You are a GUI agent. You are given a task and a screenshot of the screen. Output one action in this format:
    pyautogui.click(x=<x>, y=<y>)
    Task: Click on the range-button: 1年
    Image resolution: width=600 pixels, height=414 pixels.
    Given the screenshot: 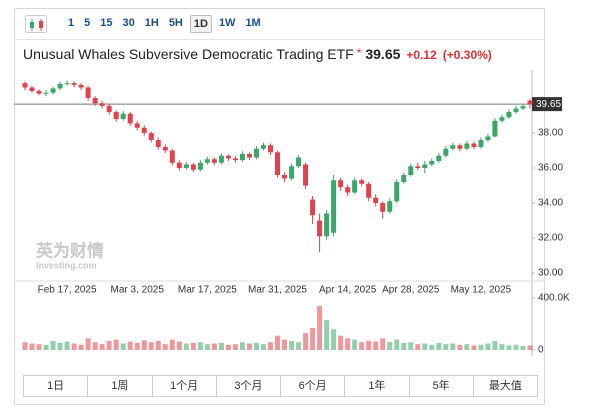 What is the action you would take?
    pyautogui.click(x=377, y=386)
    